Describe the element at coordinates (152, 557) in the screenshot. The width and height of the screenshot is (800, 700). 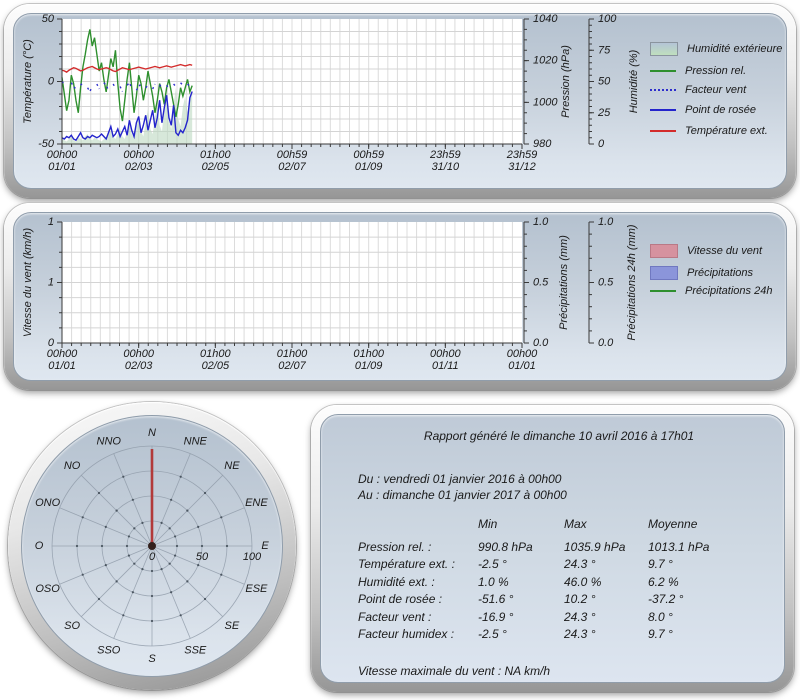
I see `svg-text: 0` at that location.